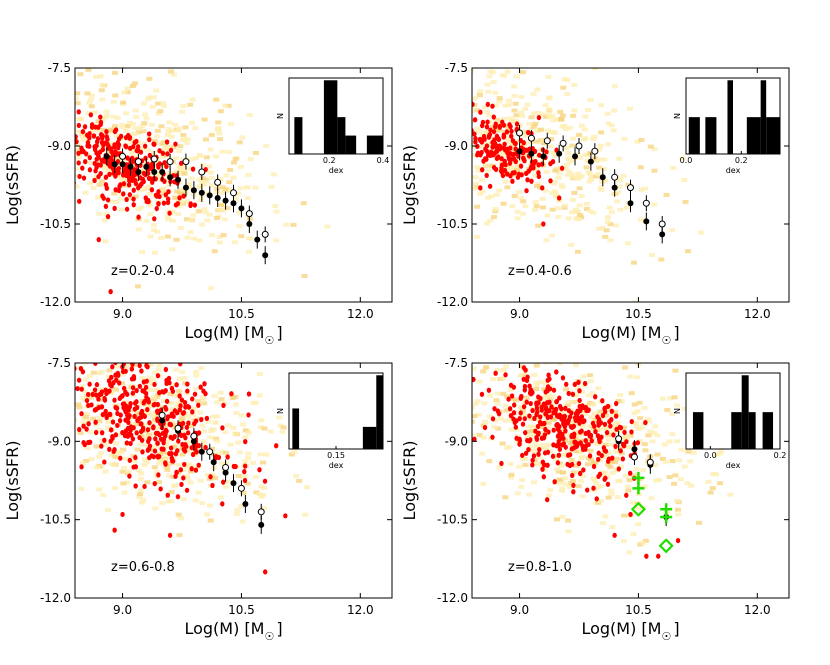 The image size is (830, 665). I want to click on x-tick-label: 9.0, so click(122, 314).